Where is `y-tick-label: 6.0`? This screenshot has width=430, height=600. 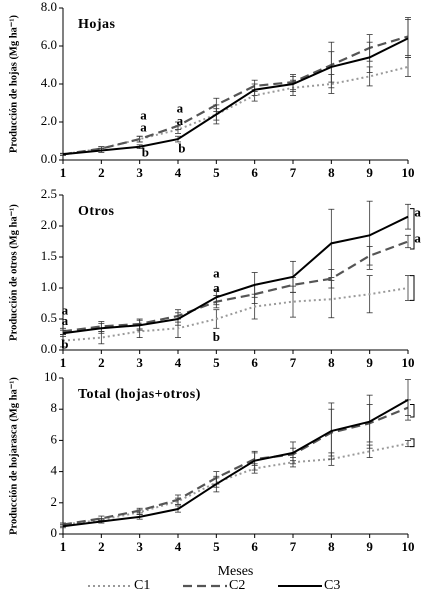 y-tick-label: 6.0 is located at coordinates (49, 44).